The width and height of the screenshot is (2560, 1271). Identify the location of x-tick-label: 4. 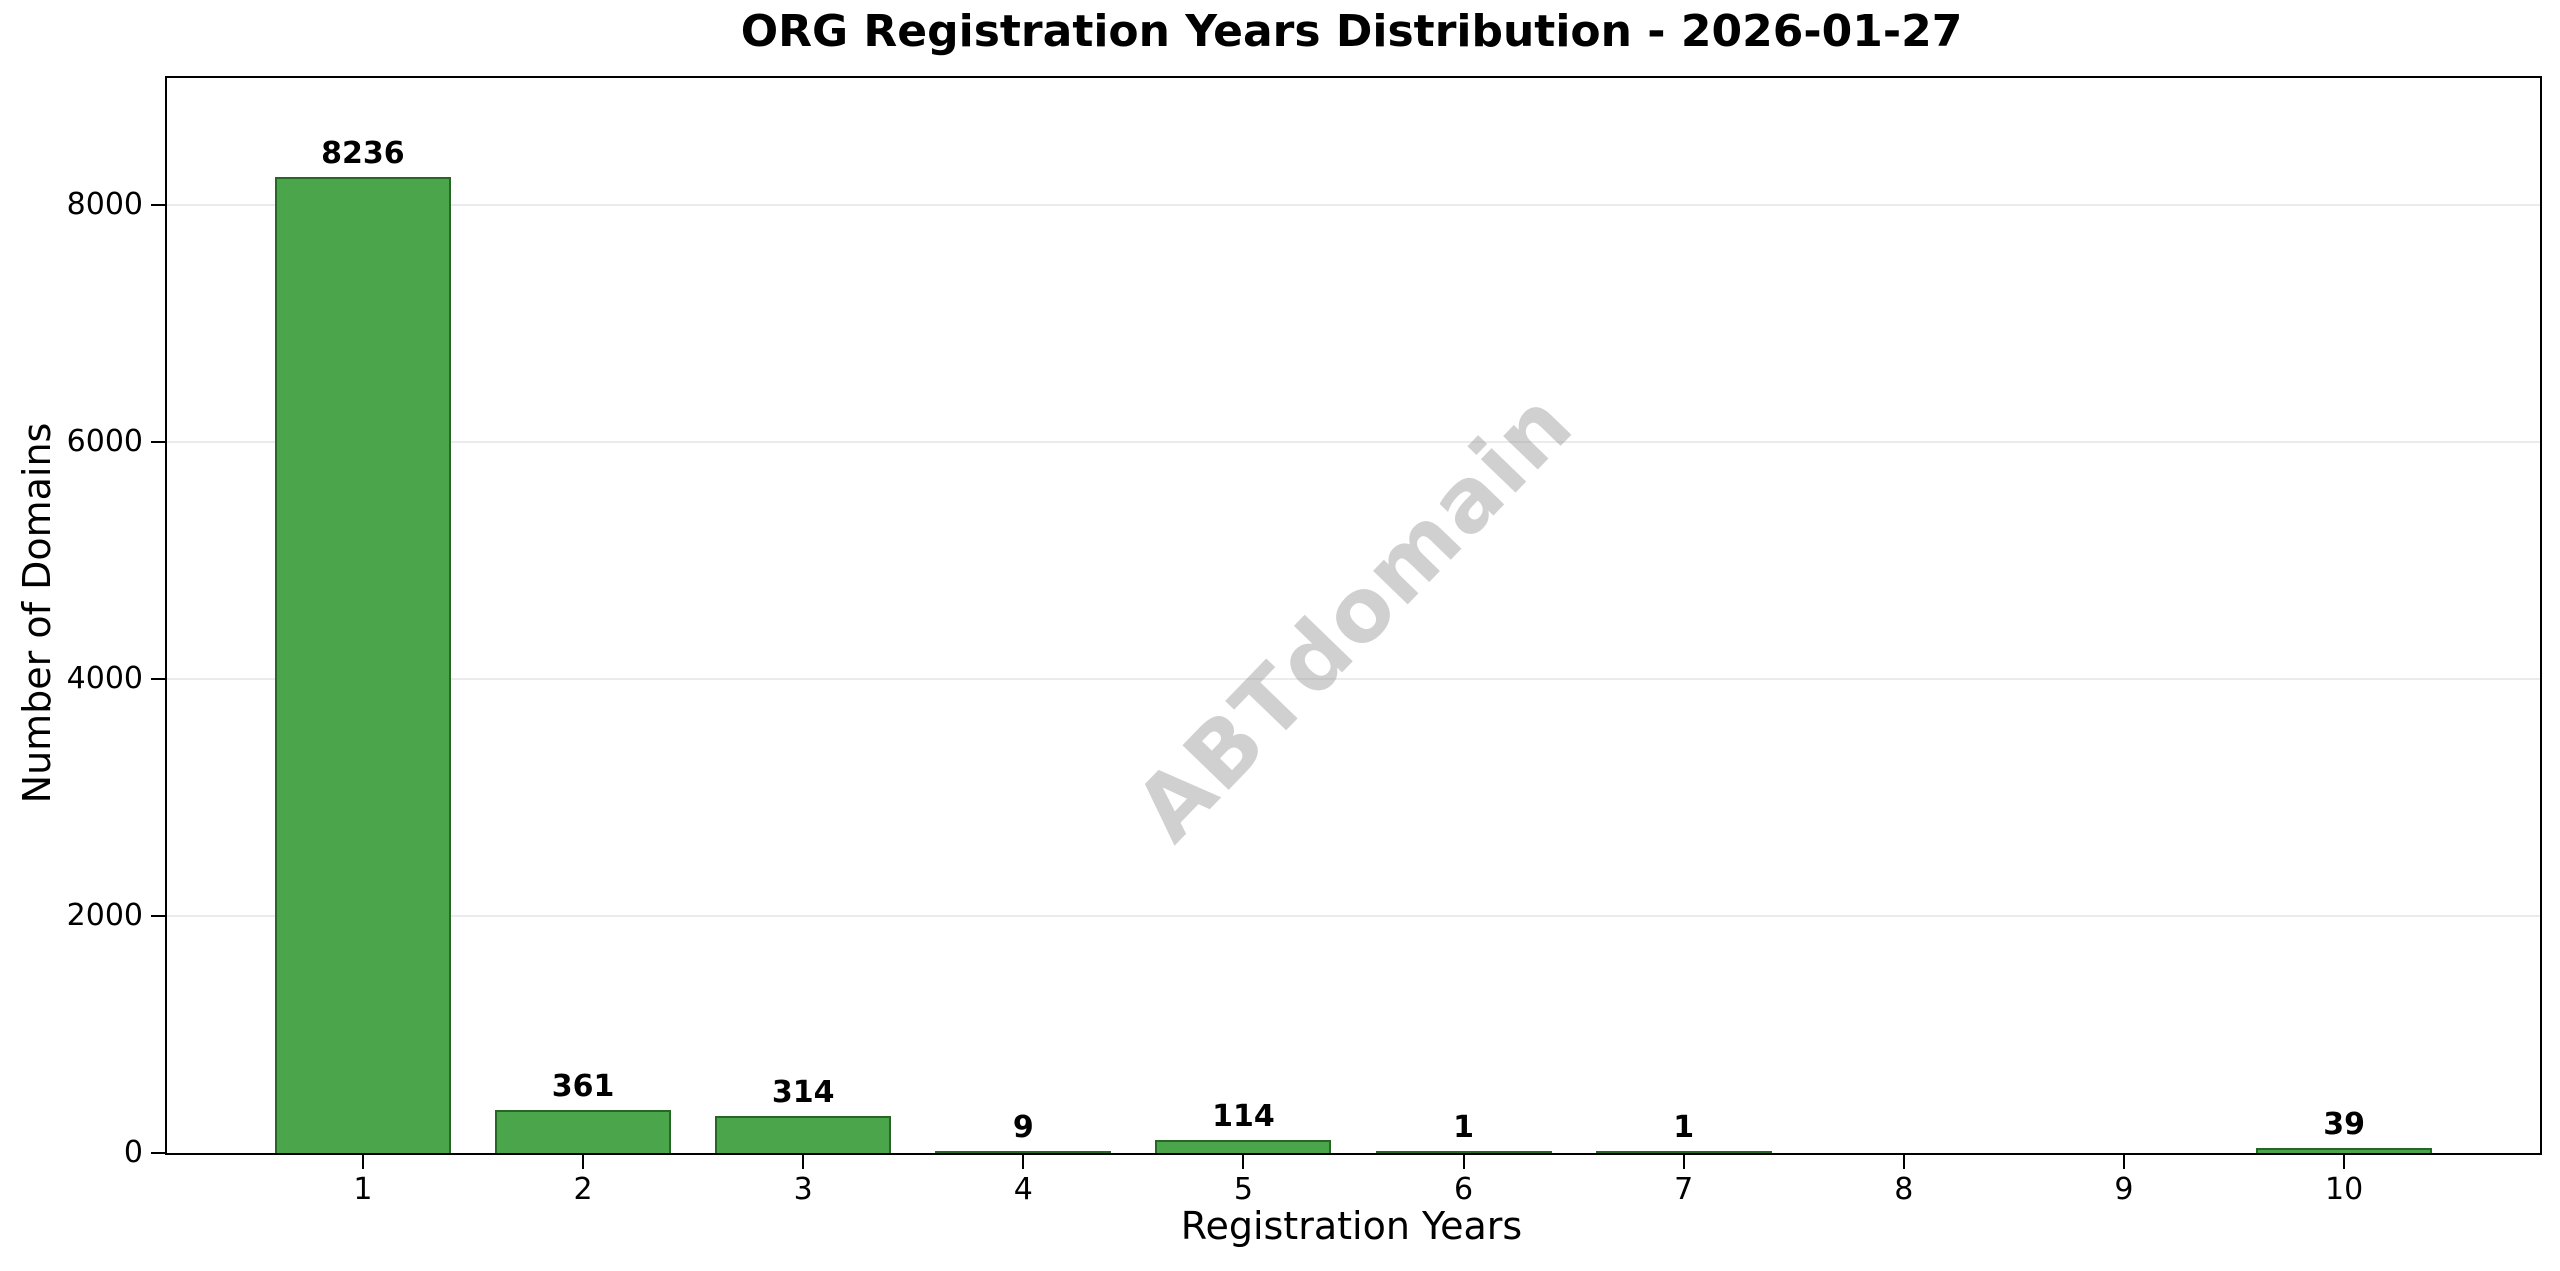
(1023, 1189).